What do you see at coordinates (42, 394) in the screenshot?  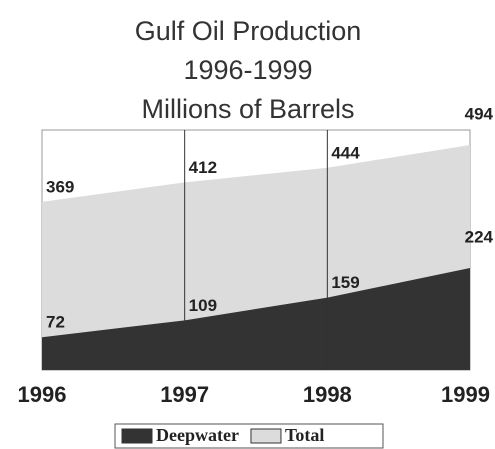 I see `x-tick-label: 1996` at bounding box center [42, 394].